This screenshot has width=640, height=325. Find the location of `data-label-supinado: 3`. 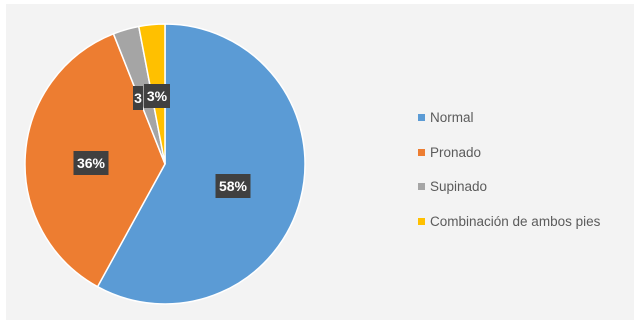

data-label-supinado: 3 is located at coordinates (138, 98).